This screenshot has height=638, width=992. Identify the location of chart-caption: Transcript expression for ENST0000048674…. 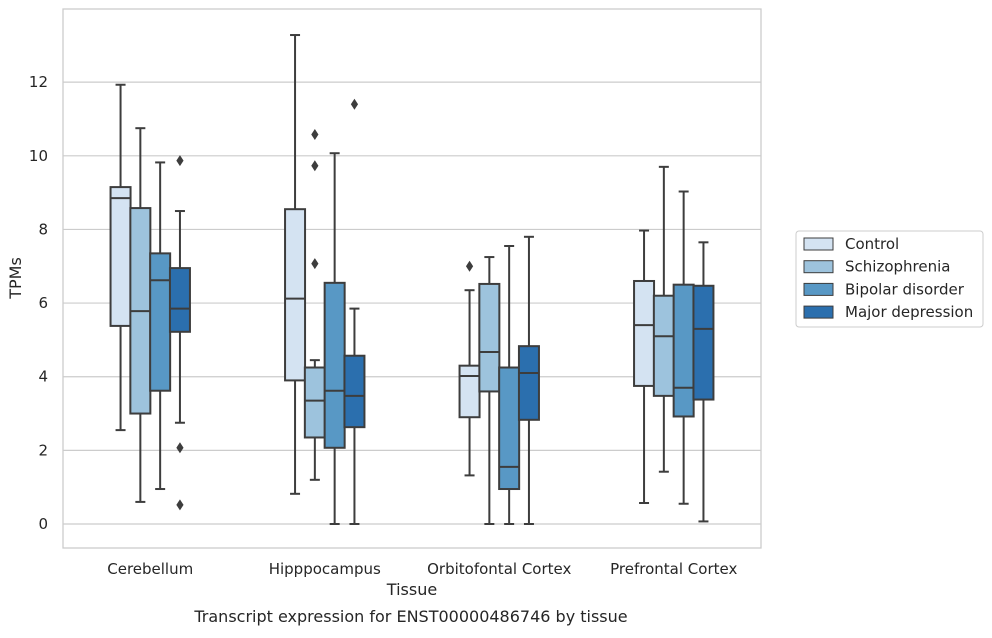
(410, 616).